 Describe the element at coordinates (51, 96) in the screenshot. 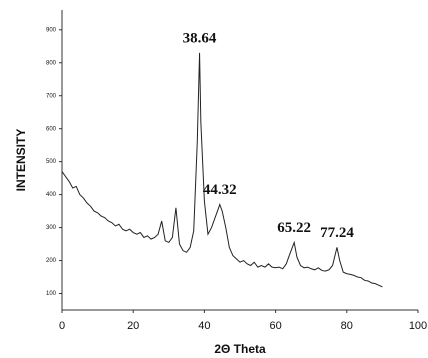

I see `y-tick-label: 700` at that location.